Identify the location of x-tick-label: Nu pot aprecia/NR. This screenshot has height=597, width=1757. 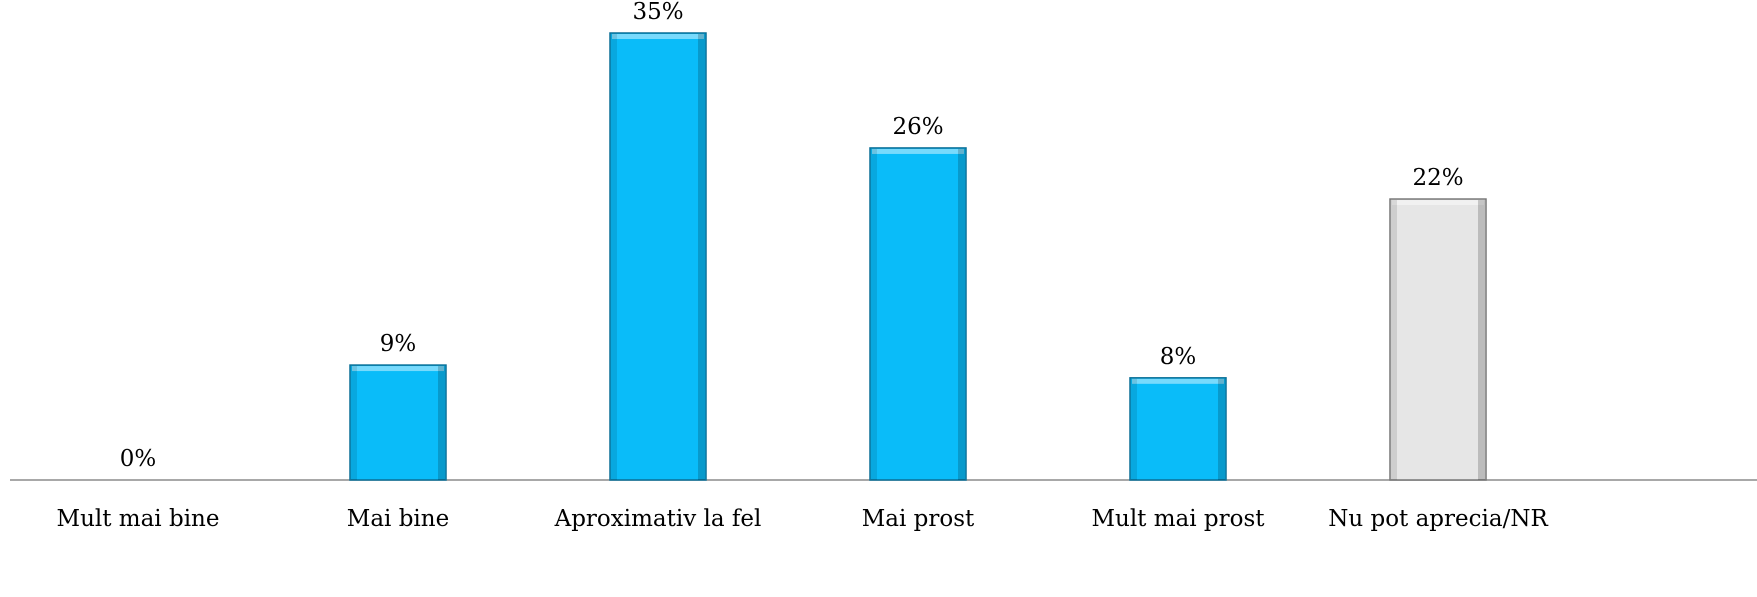
(1438, 519).